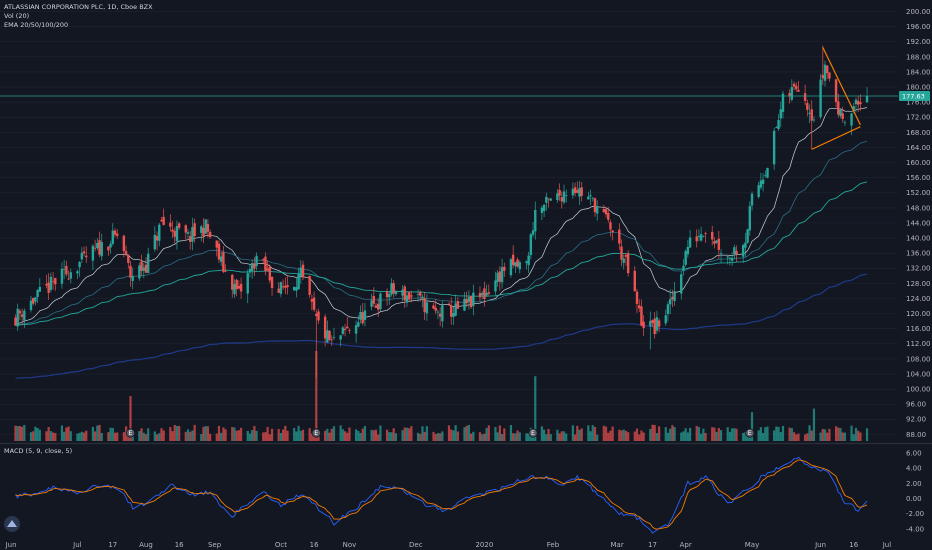 The height and width of the screenshot is (550, 932). What do you see at coordinates (38, 451) in the screenshot?
I see `macd-study-label: MACD (5, 9, close, 5)` at bounding box center [38, 451].